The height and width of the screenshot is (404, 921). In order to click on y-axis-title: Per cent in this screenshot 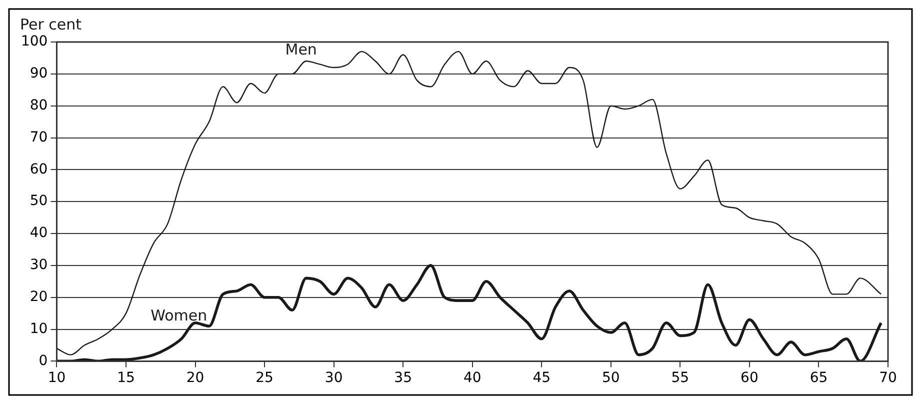, I will do `click(51, 24)`.